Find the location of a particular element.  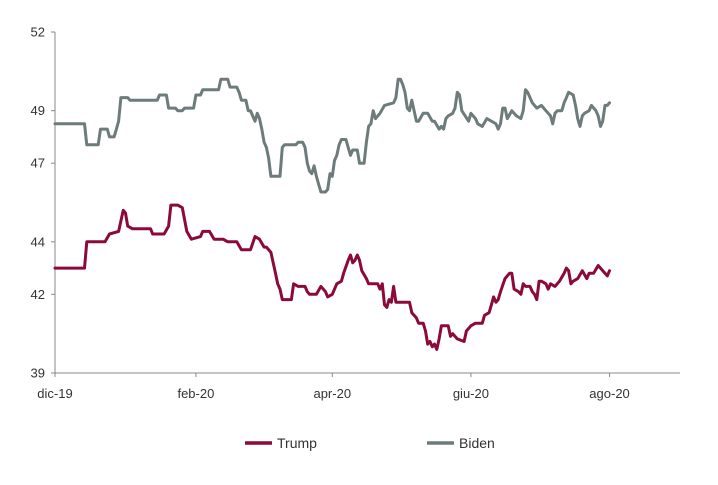

y-tick-label: 39 is located at coordinates (38, 373).